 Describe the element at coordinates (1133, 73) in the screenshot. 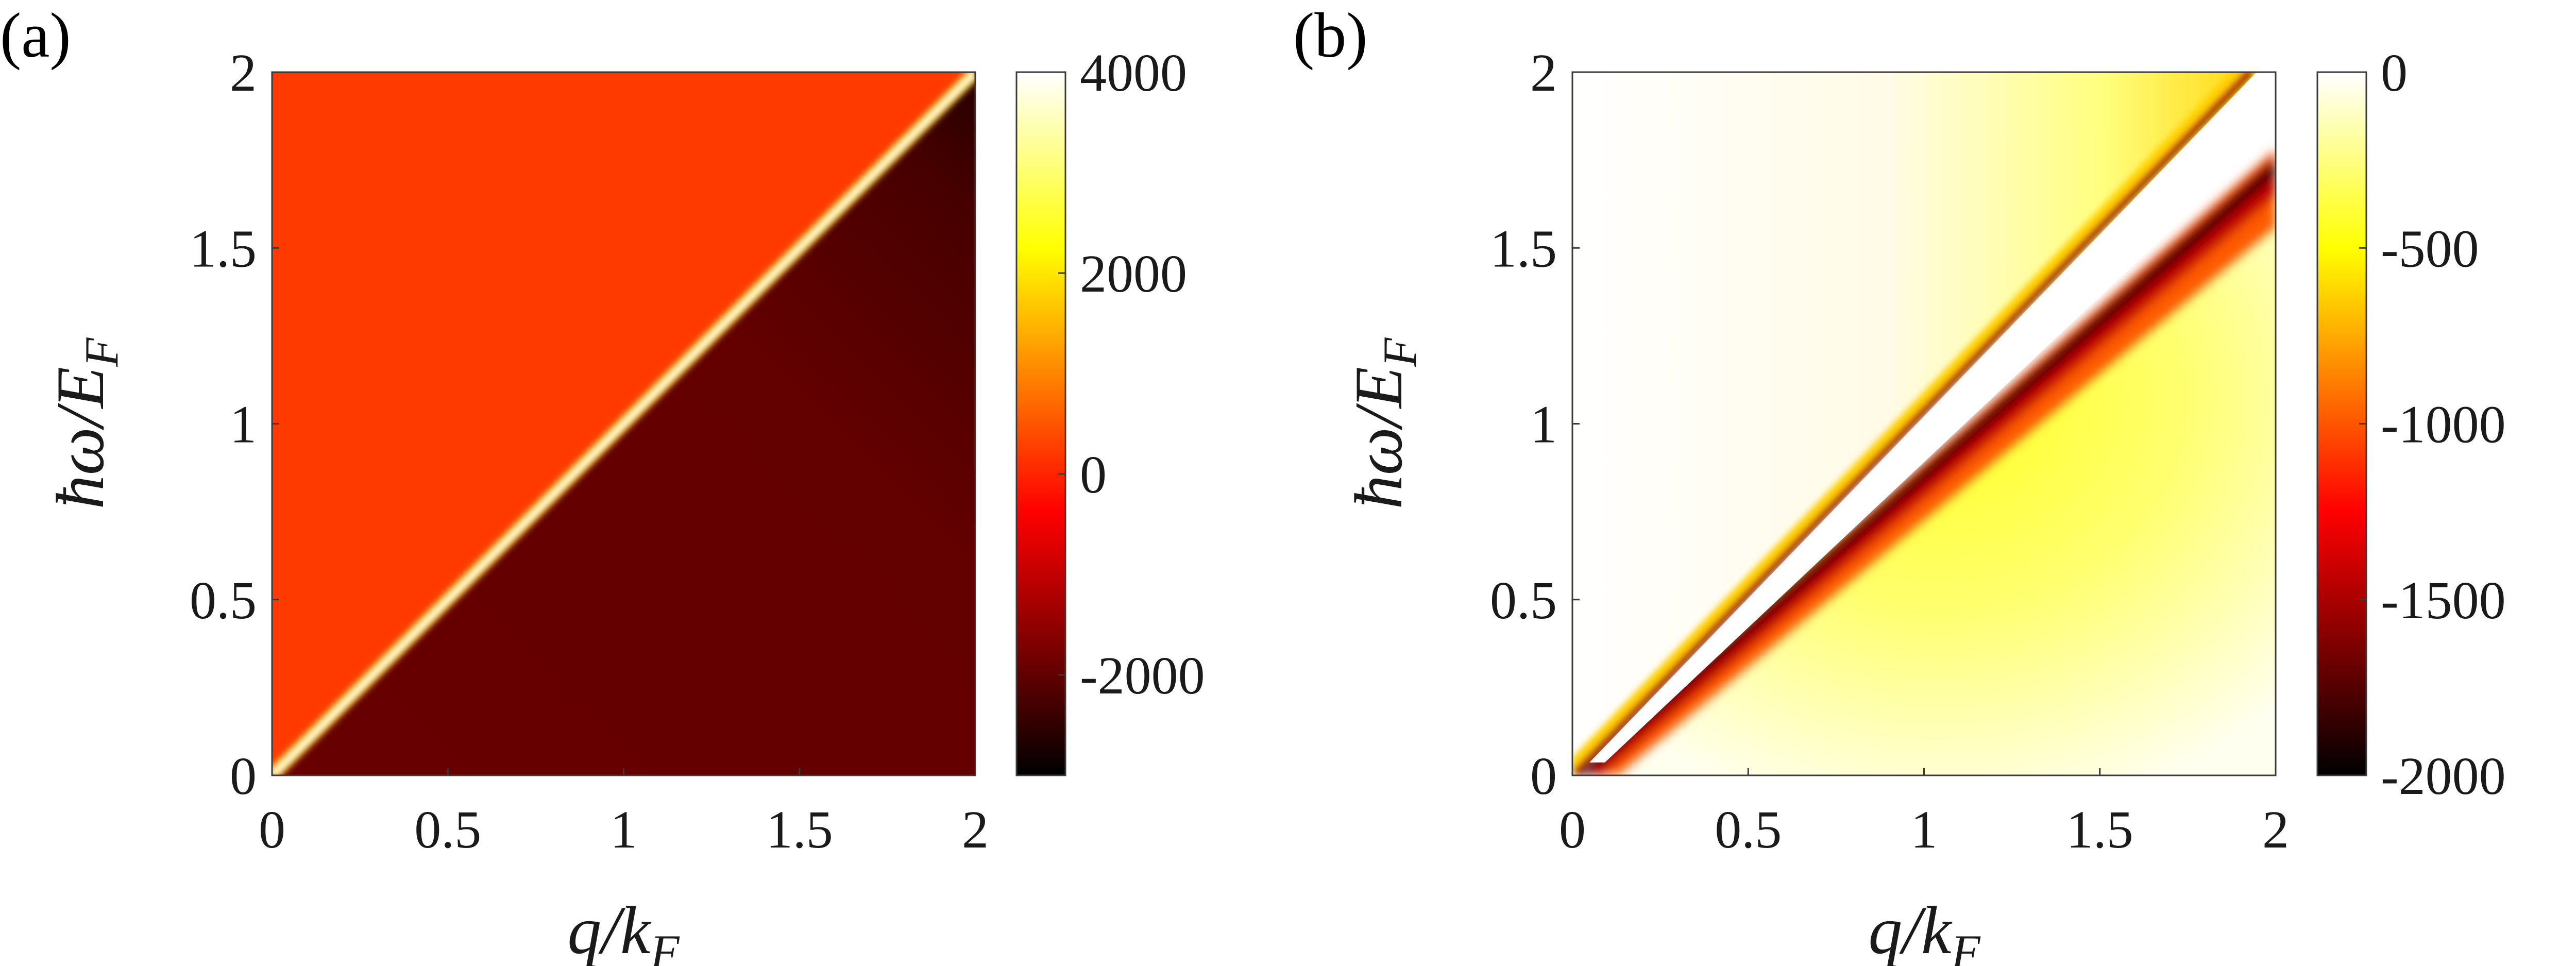

I see `colorbar-tick-label: 4000` at that location.